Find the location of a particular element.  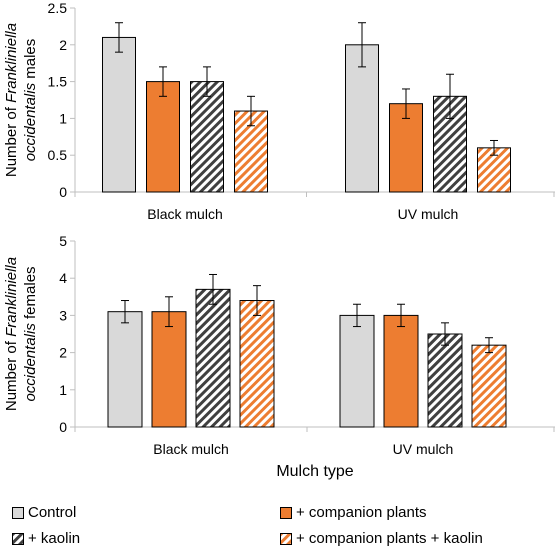

legend-item-kaolin: + kaolin is located at coordinates (46, 538).